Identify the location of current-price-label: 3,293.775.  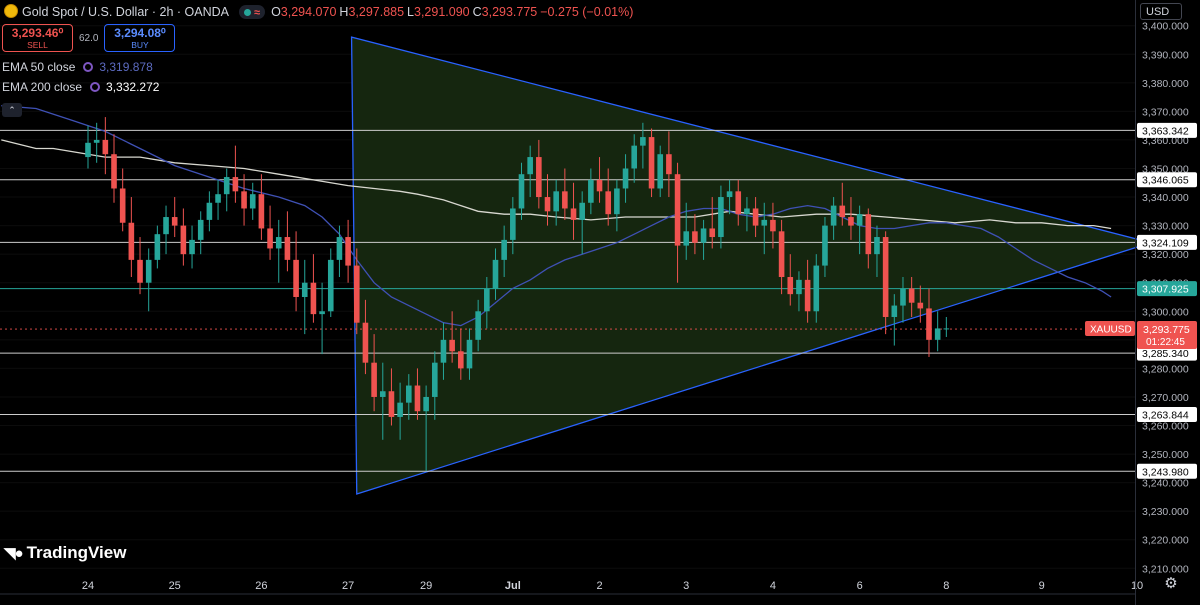
(1166, 330).